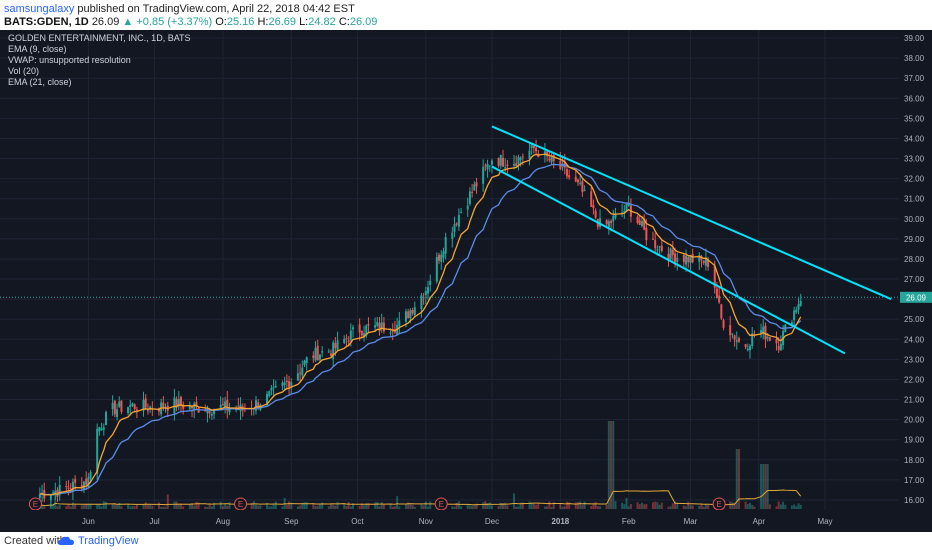 Image resolution: width=932 pixels, height=550 pixels. Describe the element at coordinates (914, 98) in the screenshot. I see `price-tick-label: 36.00` at that location.